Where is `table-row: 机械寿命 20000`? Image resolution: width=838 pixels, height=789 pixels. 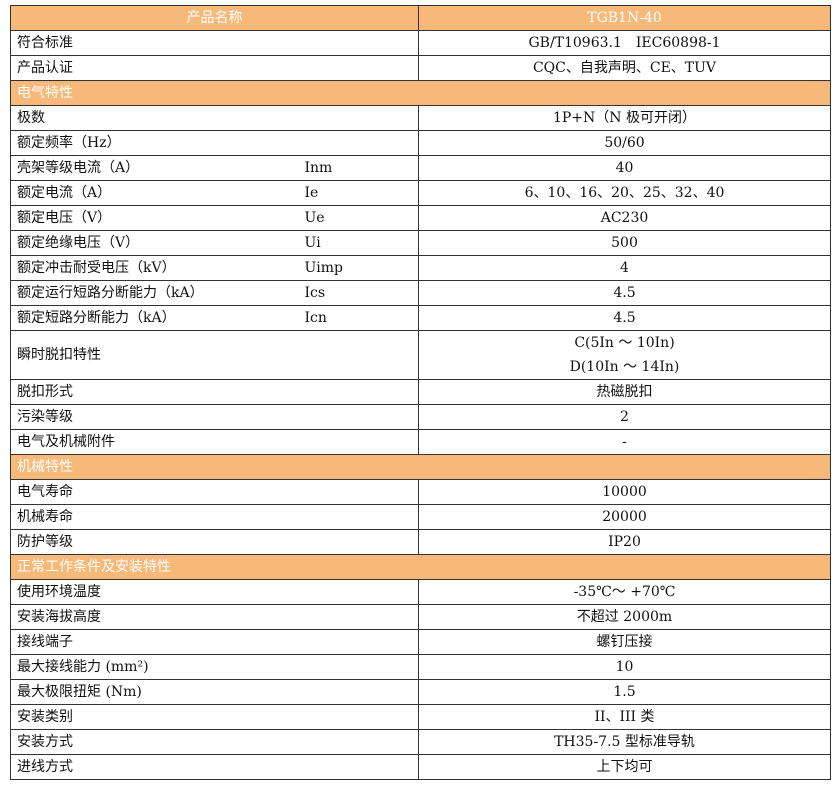 table-row: 机械寿命 20000 is located at coordinates (420, 517).